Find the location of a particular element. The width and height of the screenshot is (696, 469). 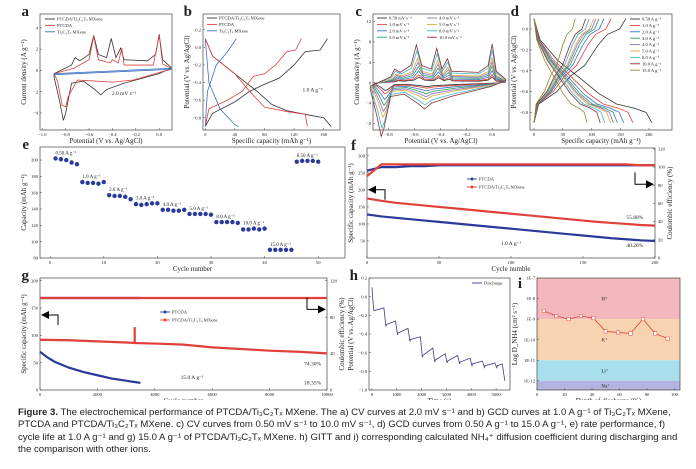

rate-label: 5.0 A g⁻¹ is located at coordinates (199, 209).